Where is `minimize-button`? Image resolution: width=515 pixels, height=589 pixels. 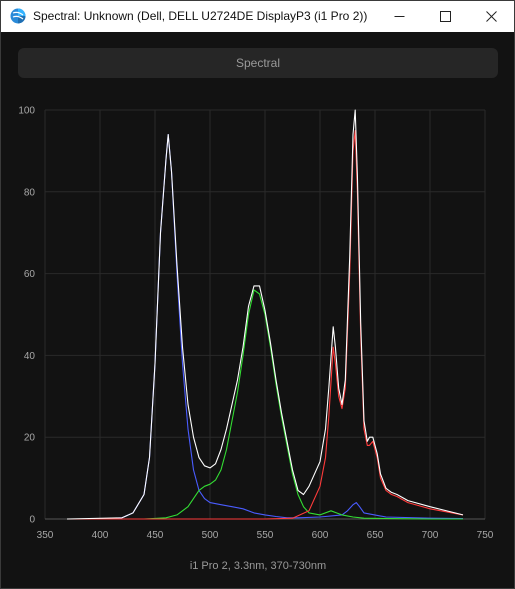
minimize-button is located at coordinates (399, 16).